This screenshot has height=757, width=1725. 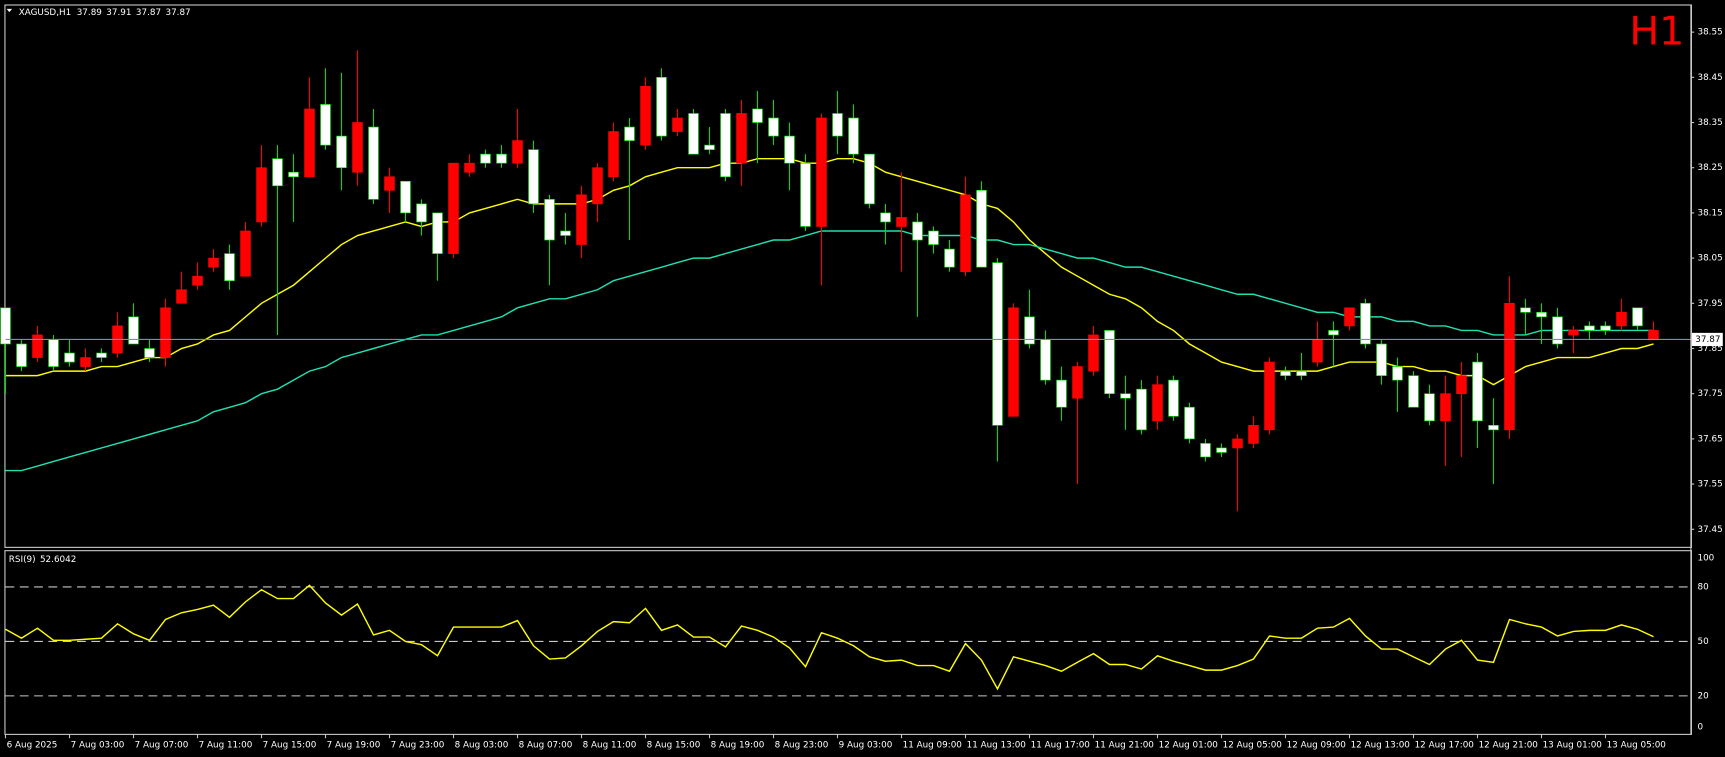 I want to click on y-tick-label: 20, so click(x=1703, y=696).